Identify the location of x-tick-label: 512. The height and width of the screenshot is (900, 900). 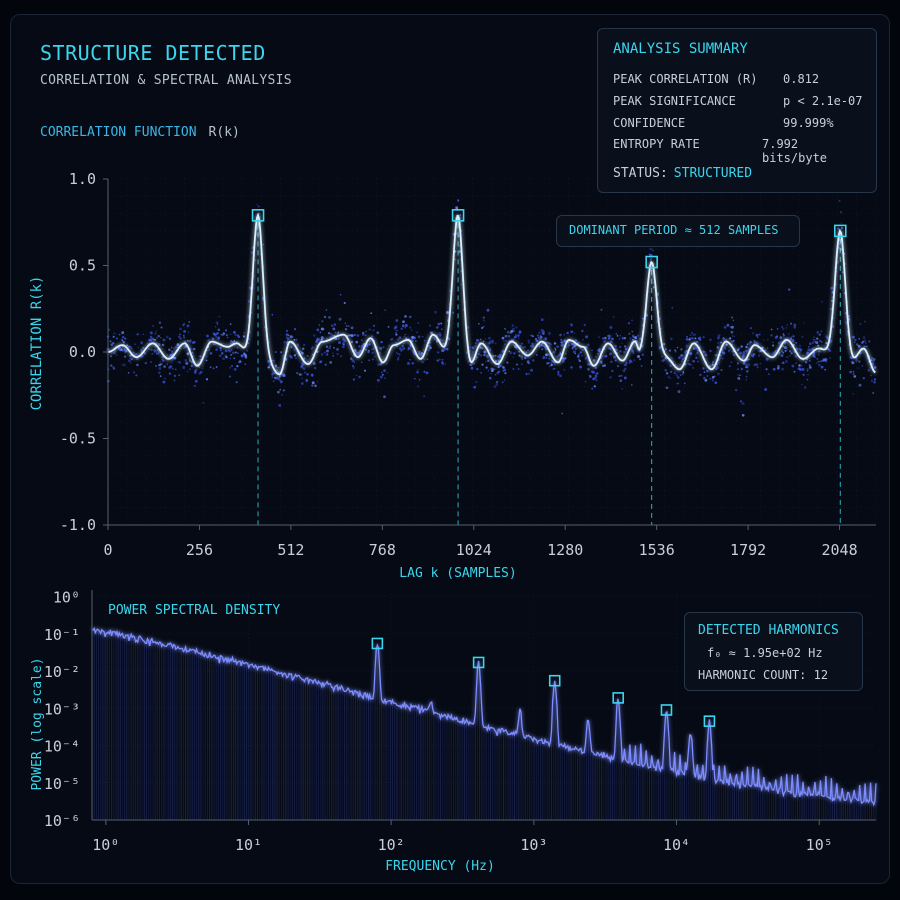
(290, 550).